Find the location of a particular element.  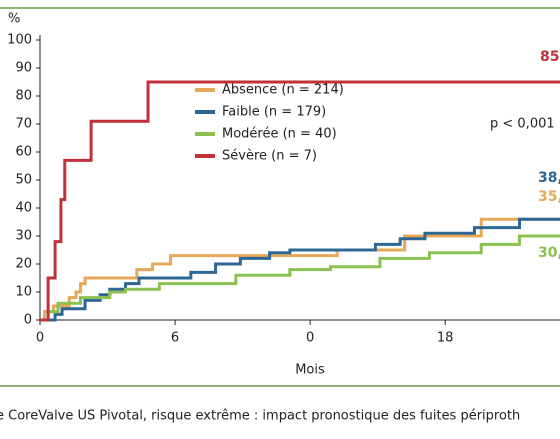

legend-label: Modérée (n = 40) is located at coordinates (279, 134).